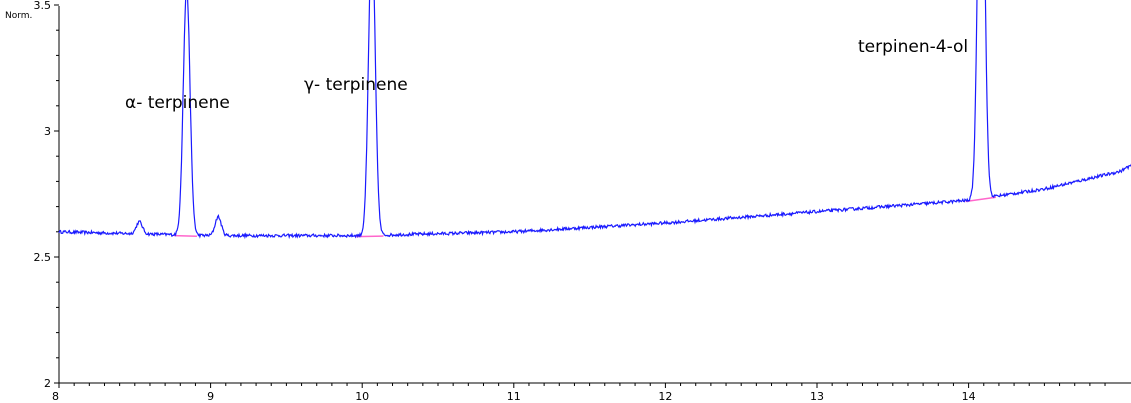  I want to click on y-tick-label: 3.5, so click(43, 6).